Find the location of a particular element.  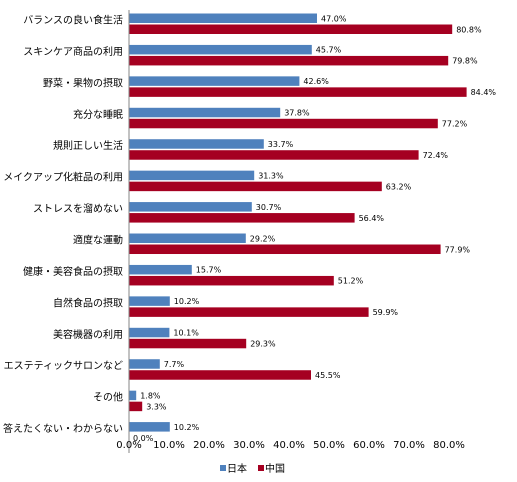

x-tick-label: 10.0% is located at coordinates (169, 445).